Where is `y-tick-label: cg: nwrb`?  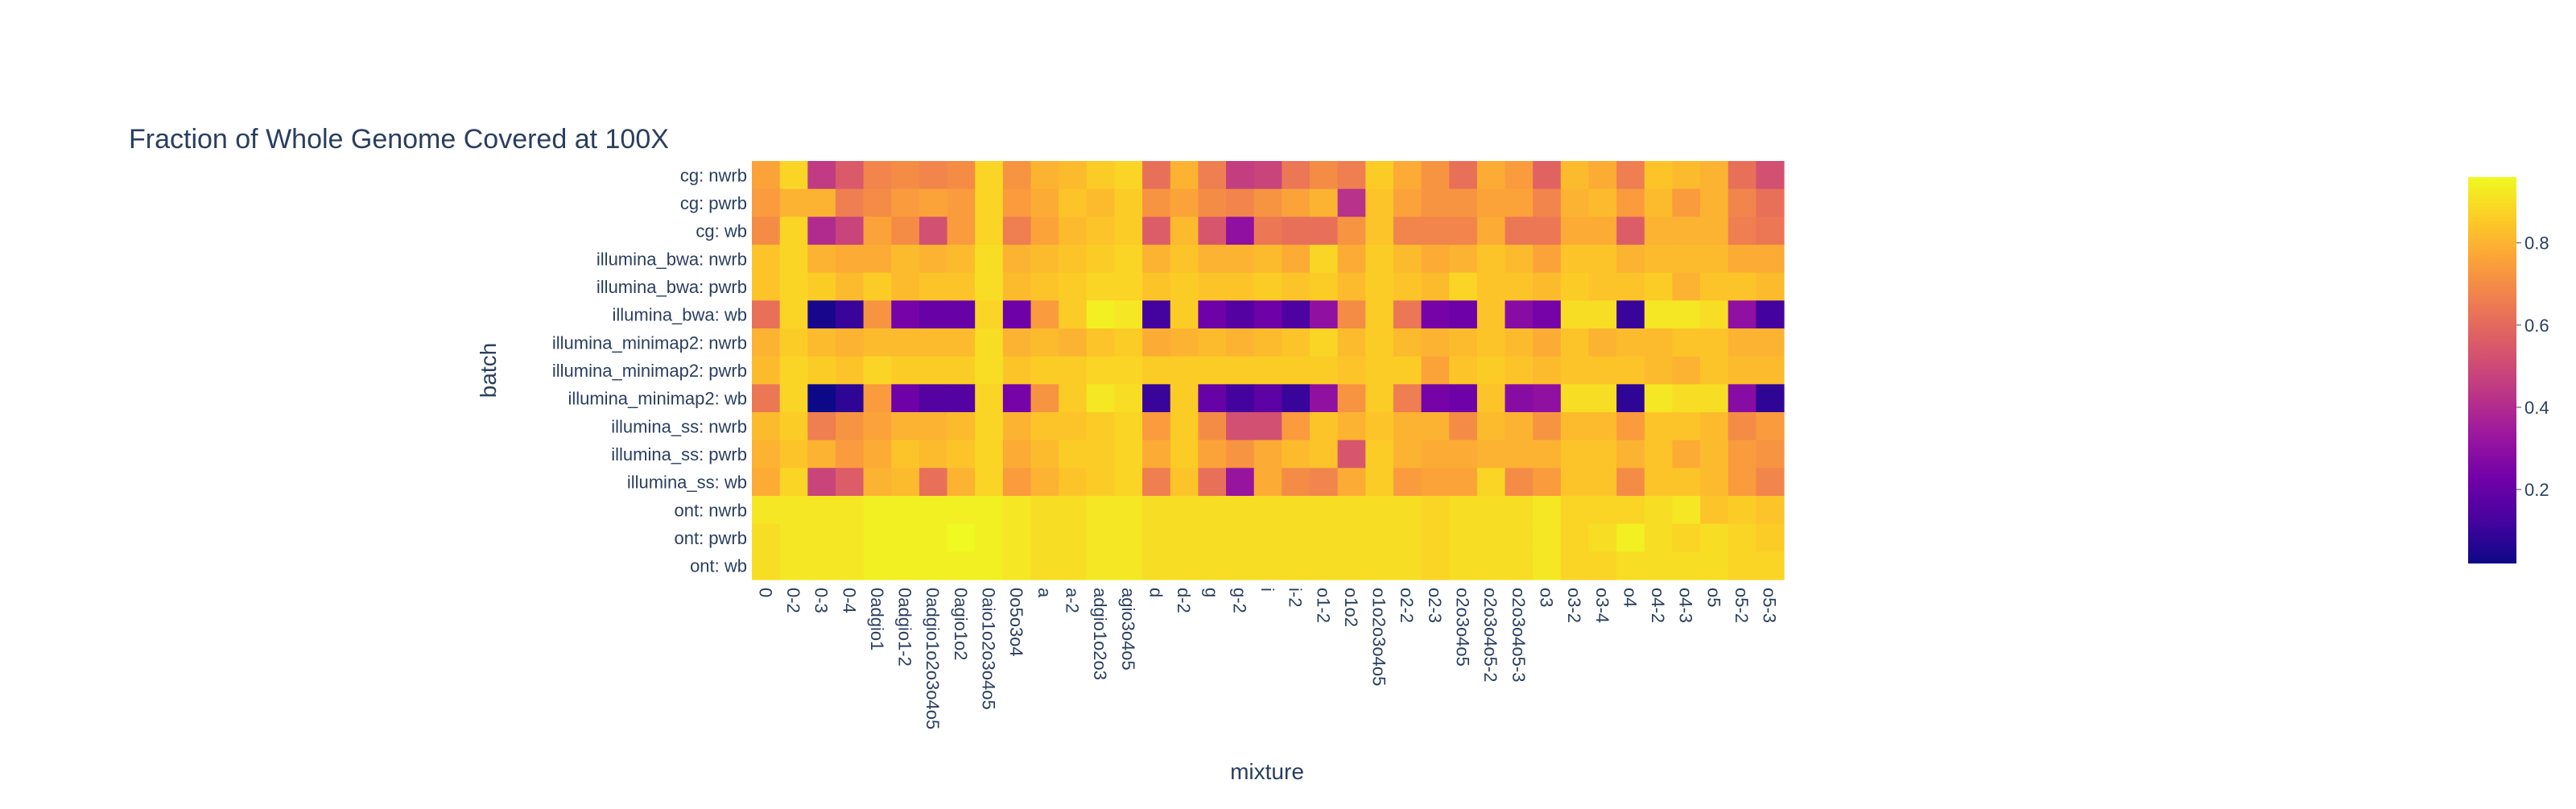
y-tick-label: cg: nwrb is located at coordinates (713, 175).